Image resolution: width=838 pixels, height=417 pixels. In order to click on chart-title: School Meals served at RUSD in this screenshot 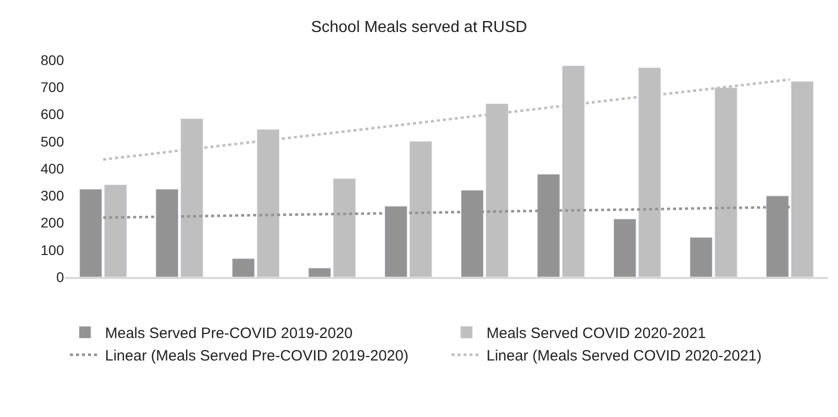, I will do `click(419, 27)`.